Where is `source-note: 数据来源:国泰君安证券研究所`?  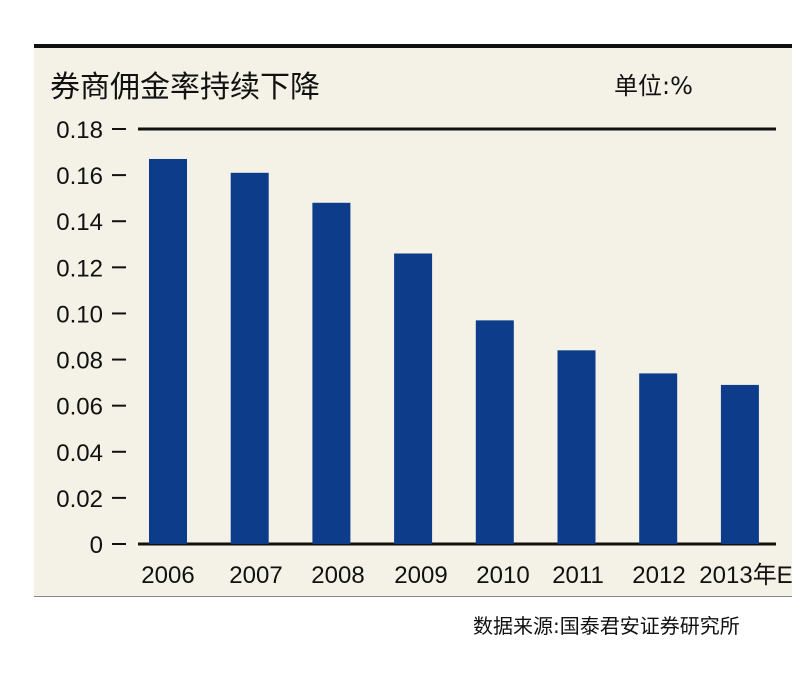
source-note: 数据来源:国泰君安证券研究所 is located at coordinates (606, 626).